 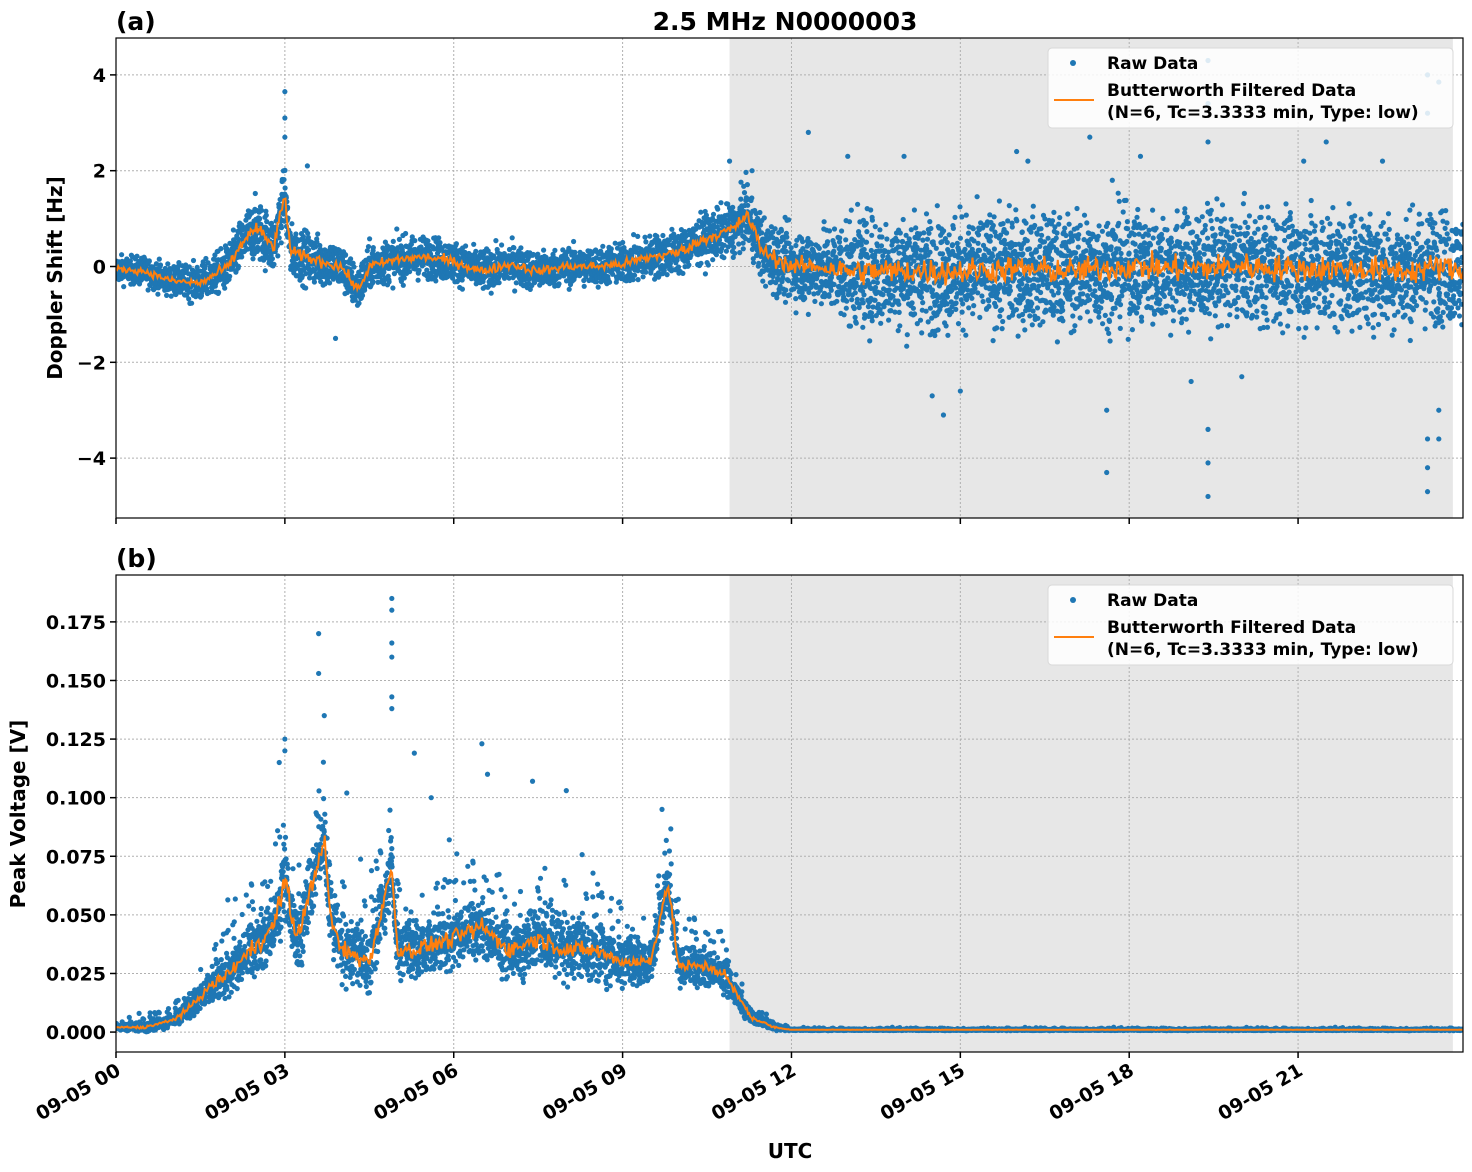 What do you see at coordinates (99, 268) in the screenshot?
I see `y-tick-label: 0` at bounding box center [99, 268].